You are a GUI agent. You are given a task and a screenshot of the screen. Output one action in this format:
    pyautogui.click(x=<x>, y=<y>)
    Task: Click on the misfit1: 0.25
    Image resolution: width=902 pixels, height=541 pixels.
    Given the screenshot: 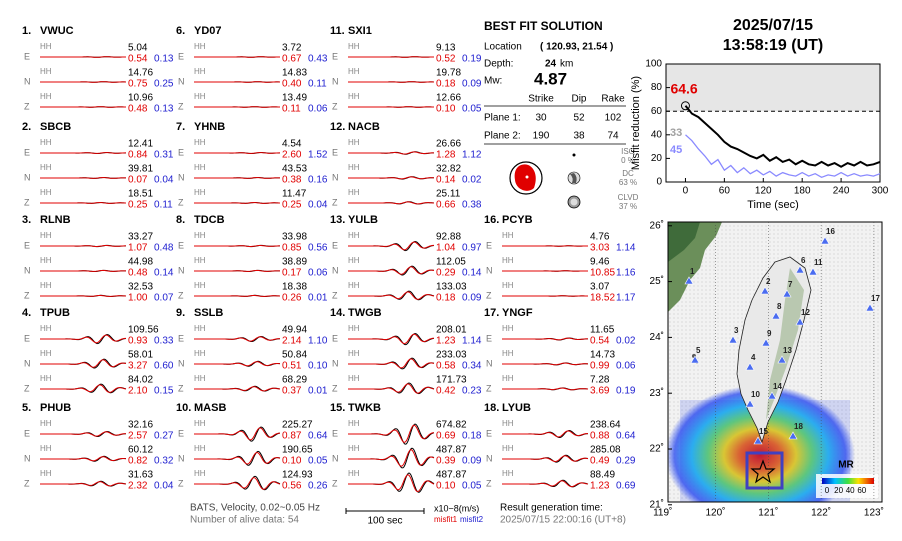 What is the action you would take?
    pyautogui.click(x=292, y=205)
    